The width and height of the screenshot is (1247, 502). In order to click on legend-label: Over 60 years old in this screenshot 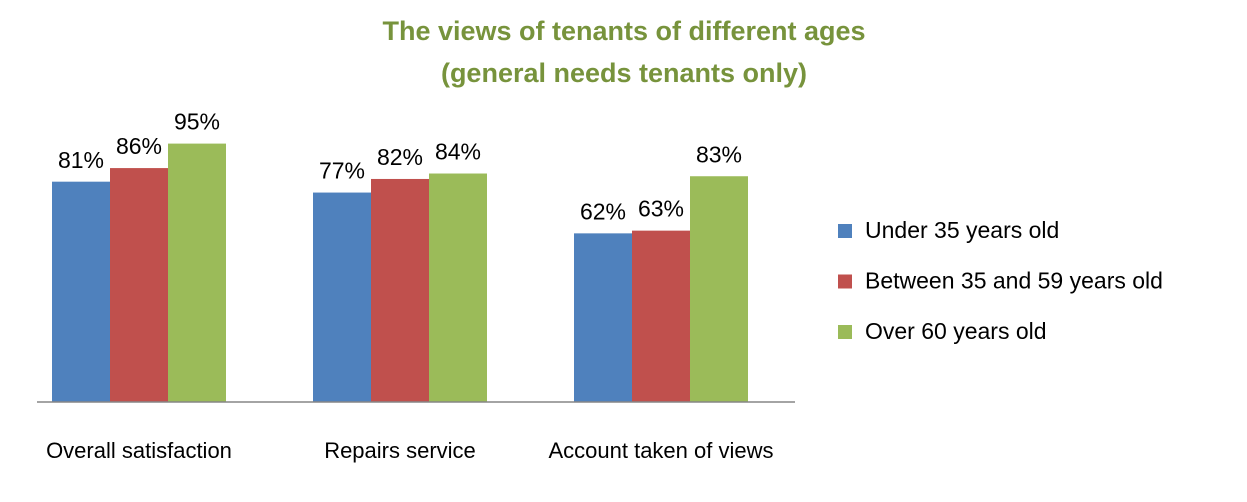, I will do `click(956, 331)`.